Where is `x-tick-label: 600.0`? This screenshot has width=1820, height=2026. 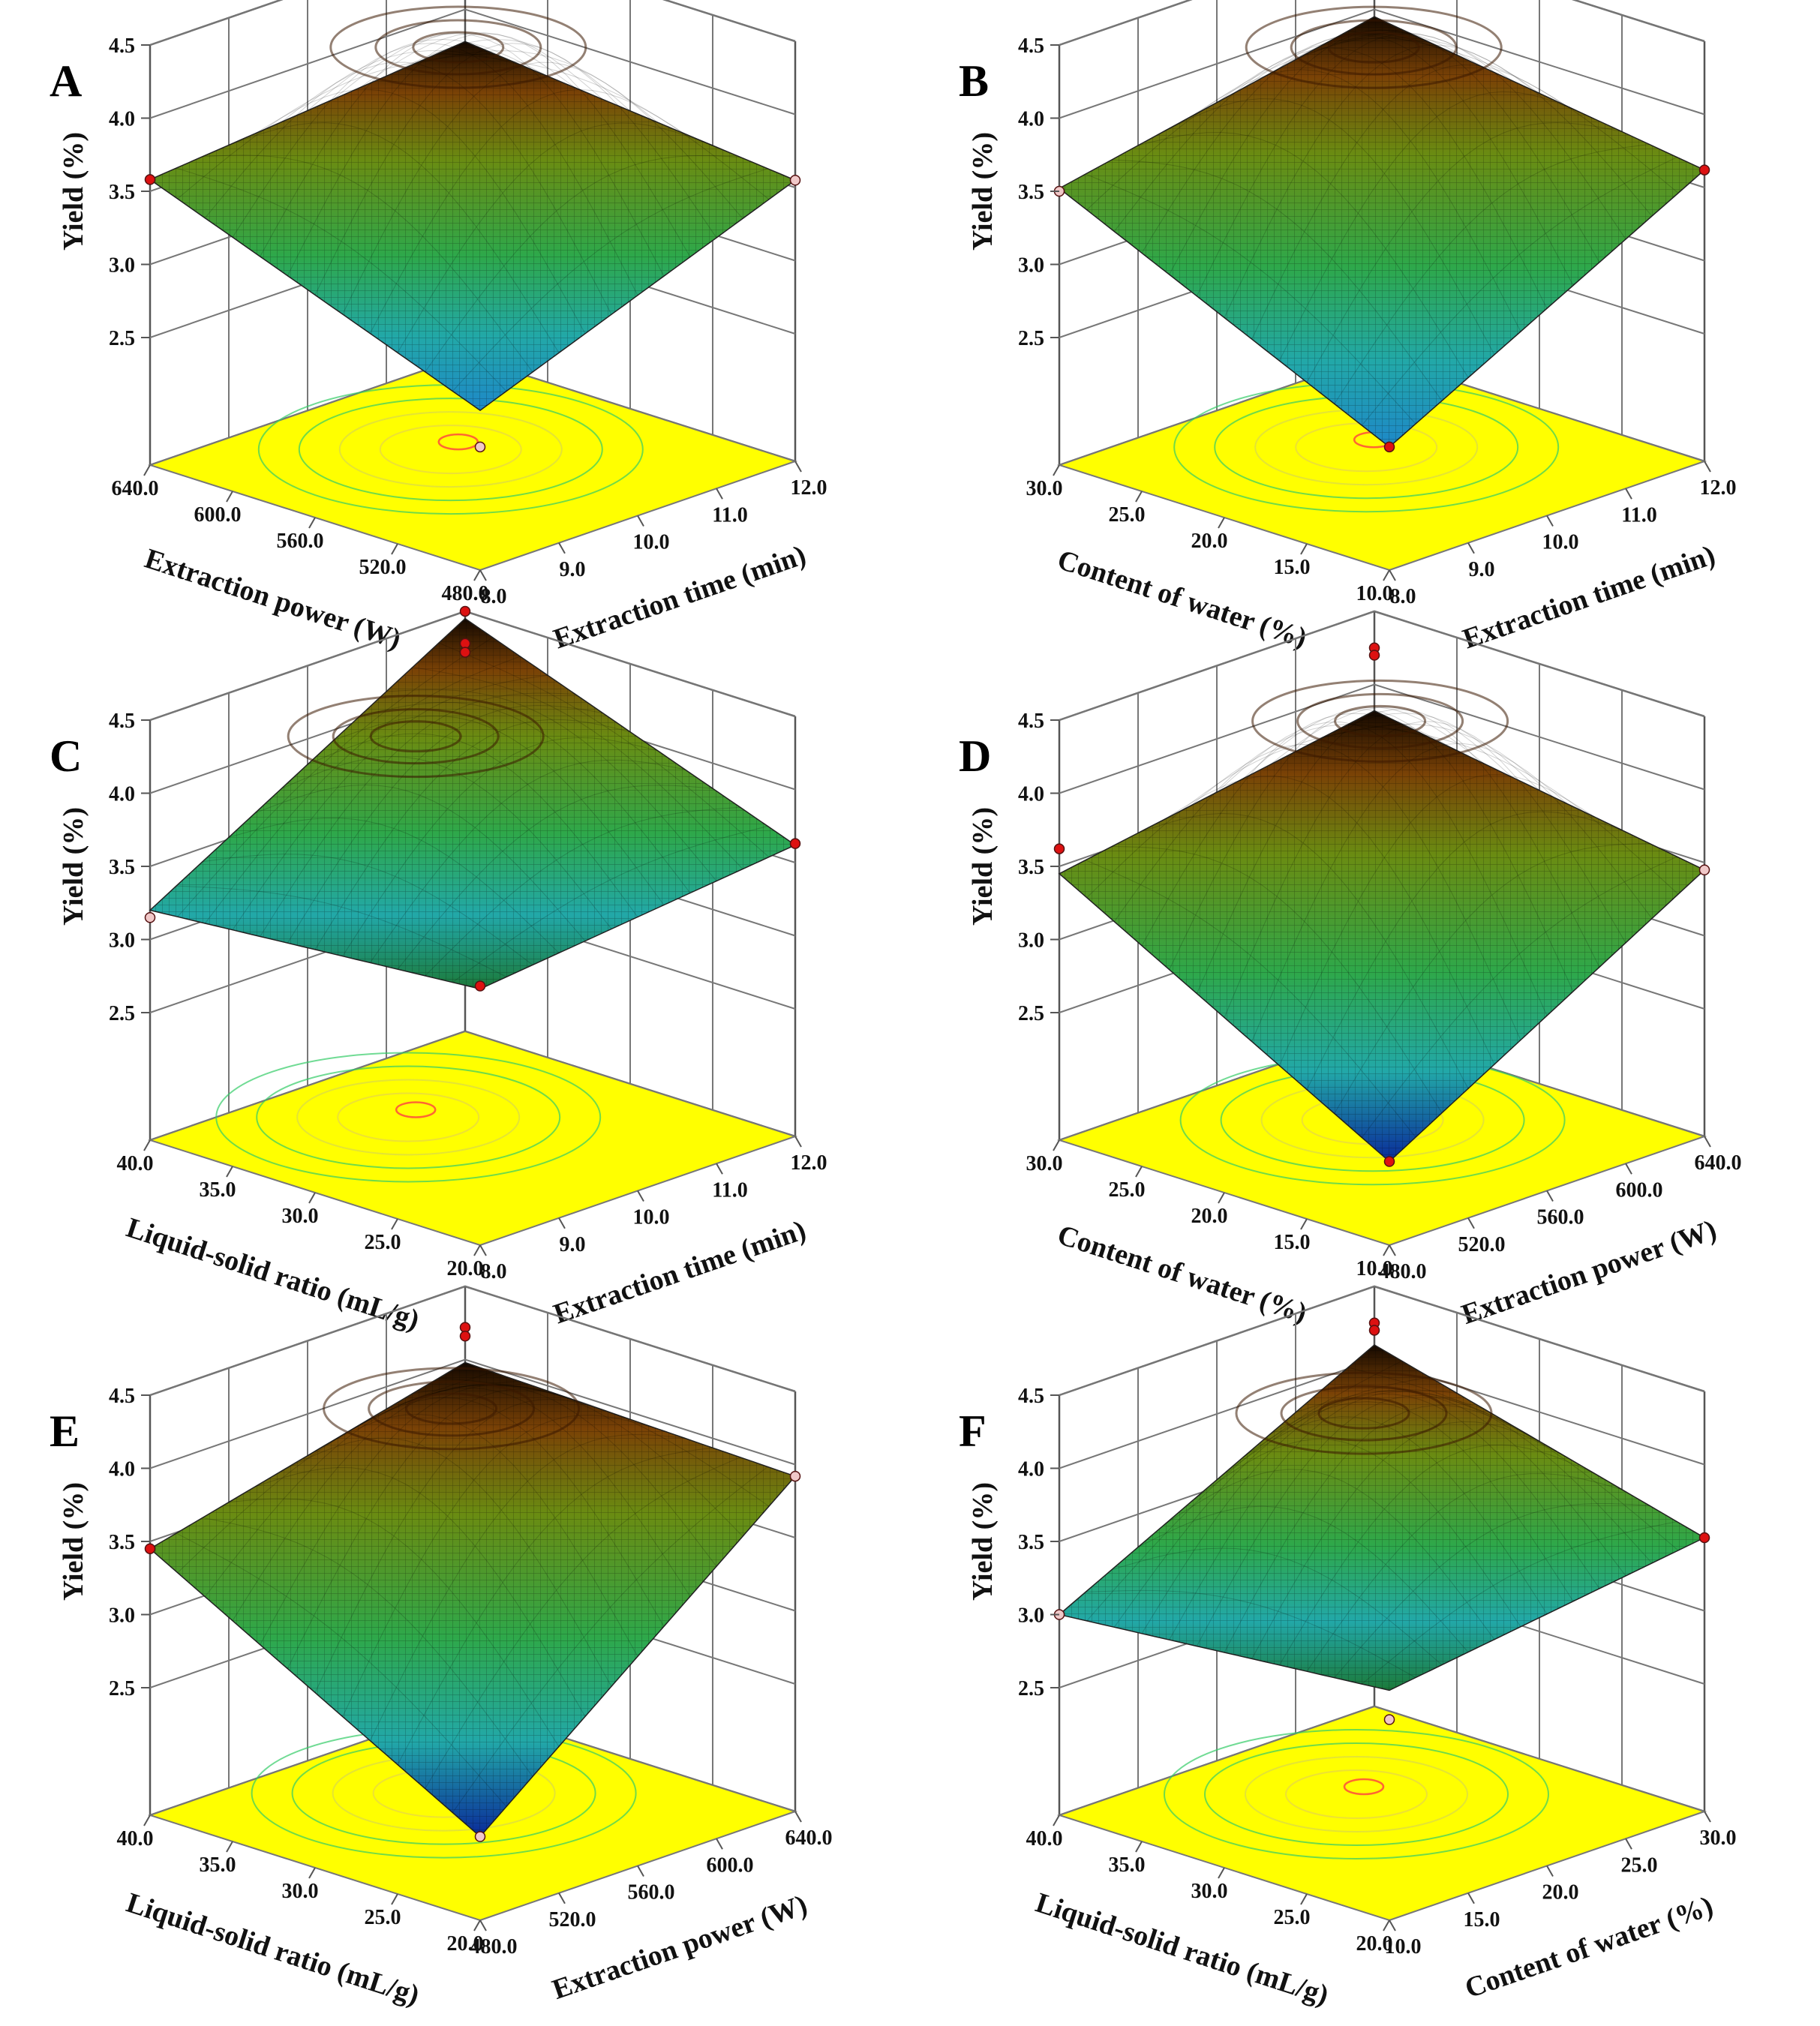 x-tick-label: 600.0 is located at coordinates (1639, 1190).